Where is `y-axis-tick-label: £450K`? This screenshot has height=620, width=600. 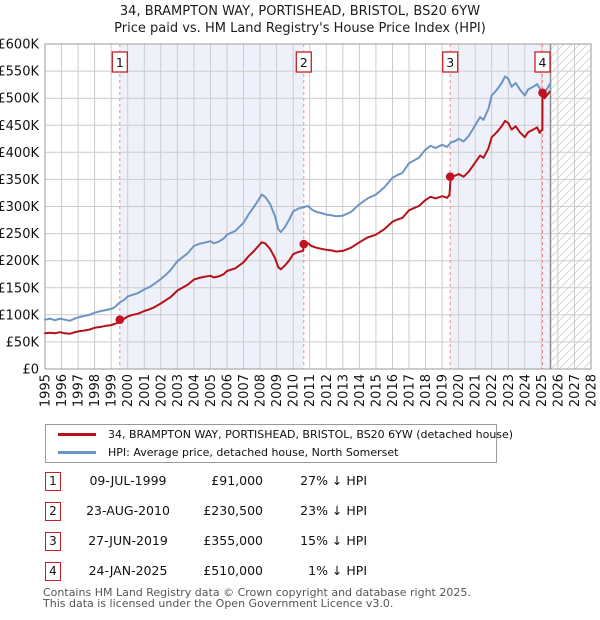 y-axis-tick-label: £450K is located at coordinates (19, 126).